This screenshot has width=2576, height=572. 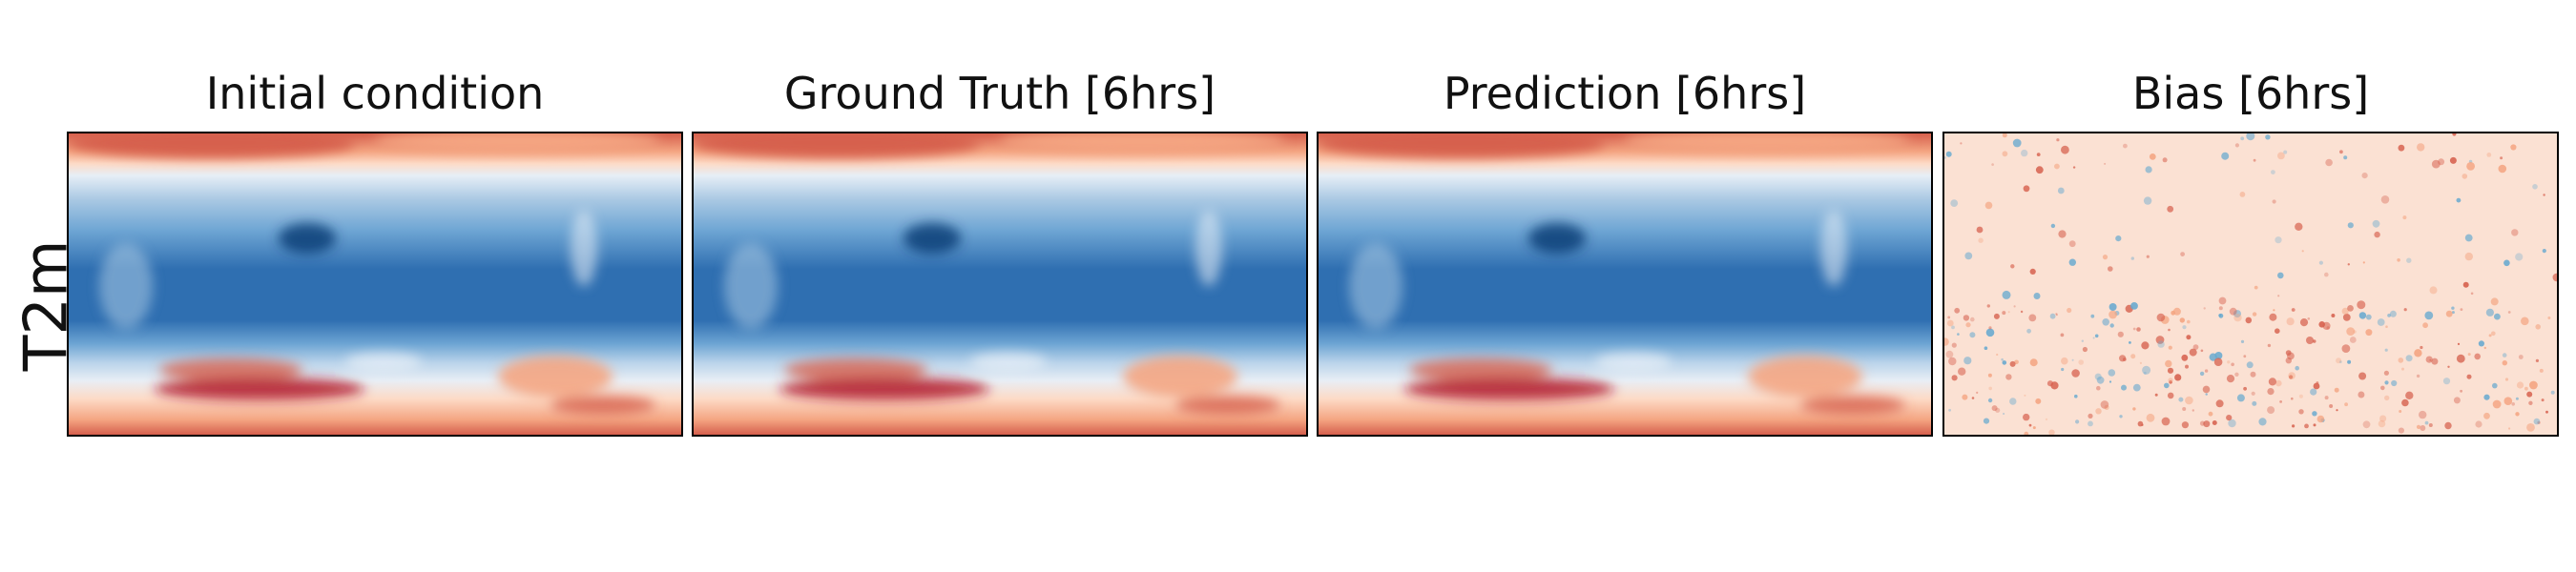 What do you see at coordinates (375, 93) in the screenshot?
I see `panel-title: Initial condition` at bounding box center [375, 93].